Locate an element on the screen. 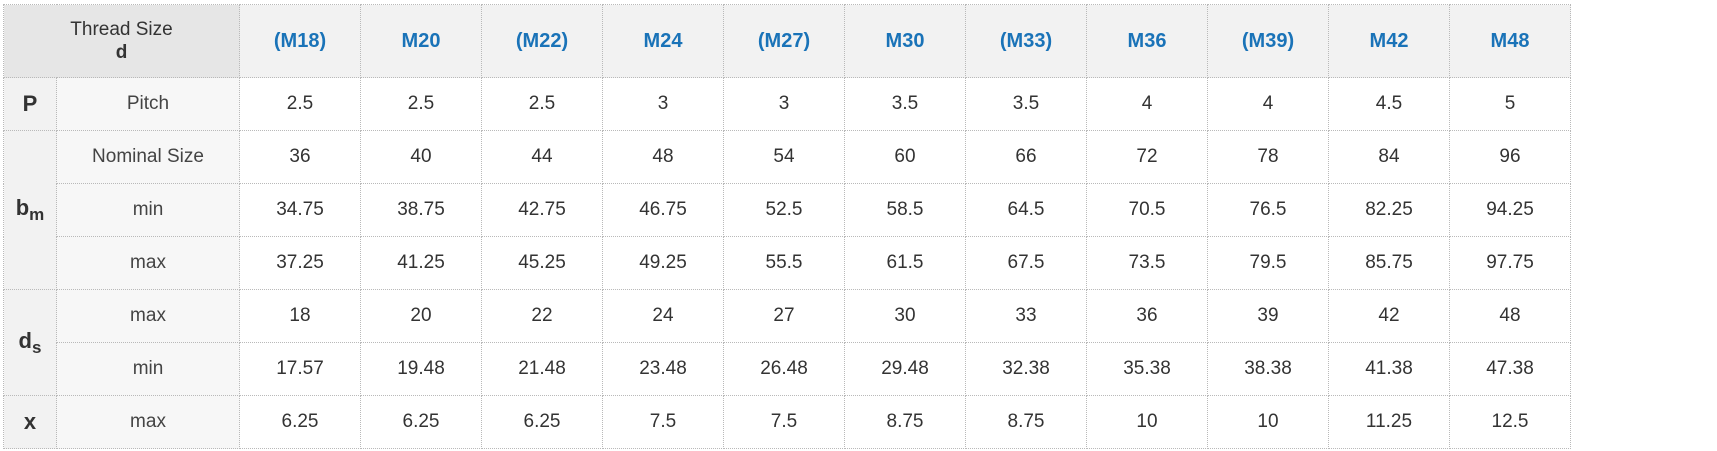 Image resolution: width=1717 pixels, height=451 pixels. value-cell: 42.75 is located at coordinates (542, 210).